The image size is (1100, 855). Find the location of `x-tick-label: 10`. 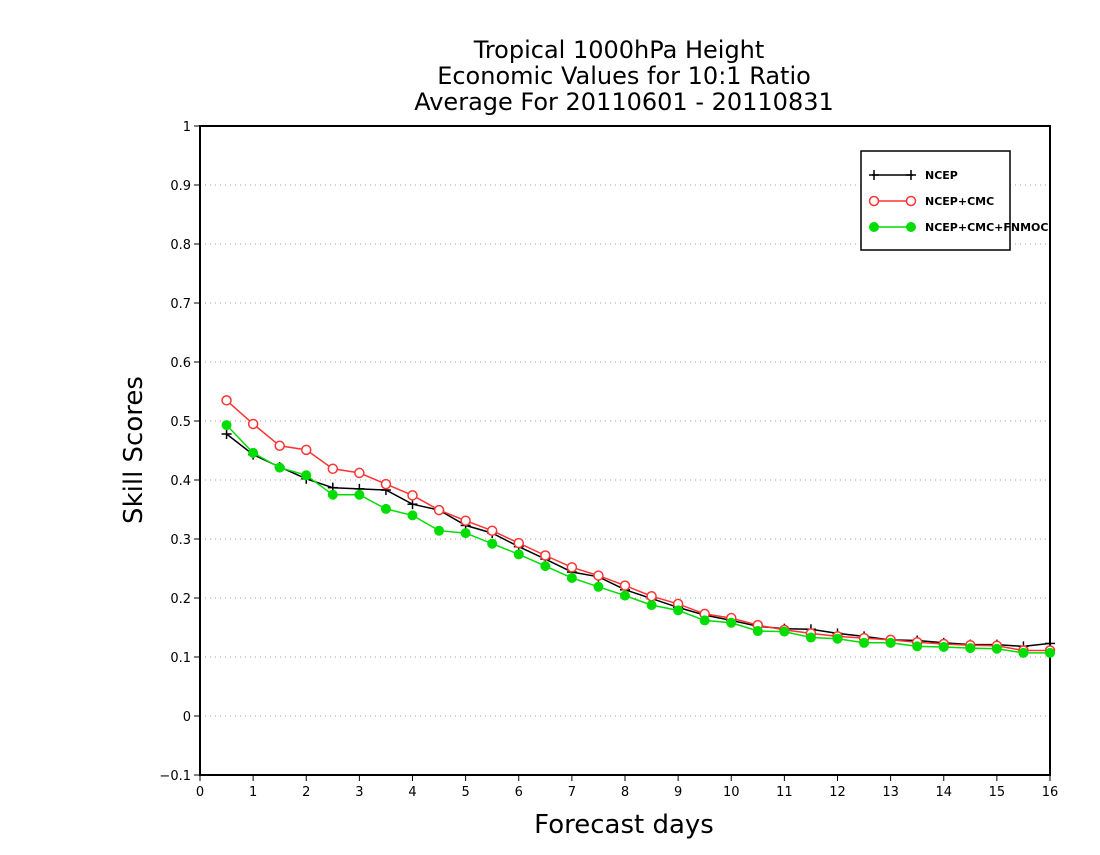

x-tick-label: 10 is located at coordinates (731, 792).